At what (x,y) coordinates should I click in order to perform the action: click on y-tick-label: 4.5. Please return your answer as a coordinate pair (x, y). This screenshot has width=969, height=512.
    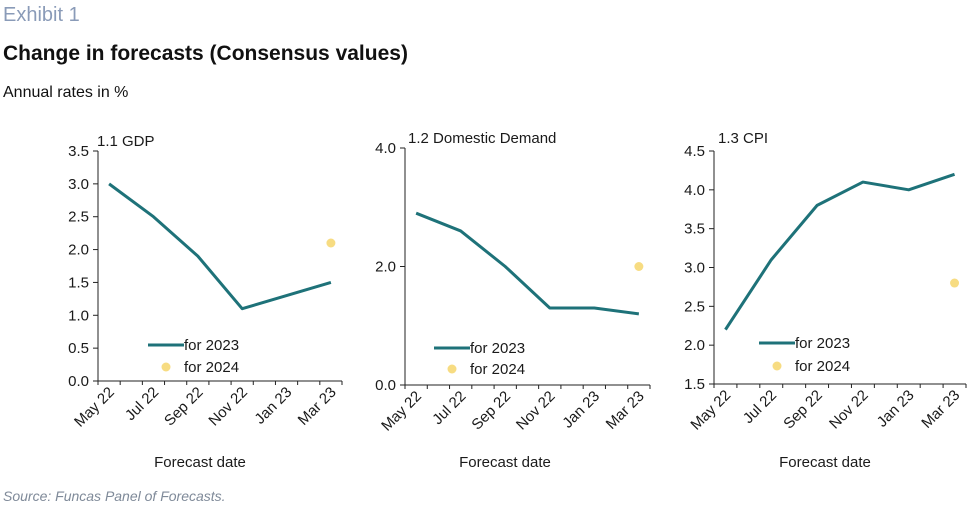
    Looking at the image, I should click on (694, 151).